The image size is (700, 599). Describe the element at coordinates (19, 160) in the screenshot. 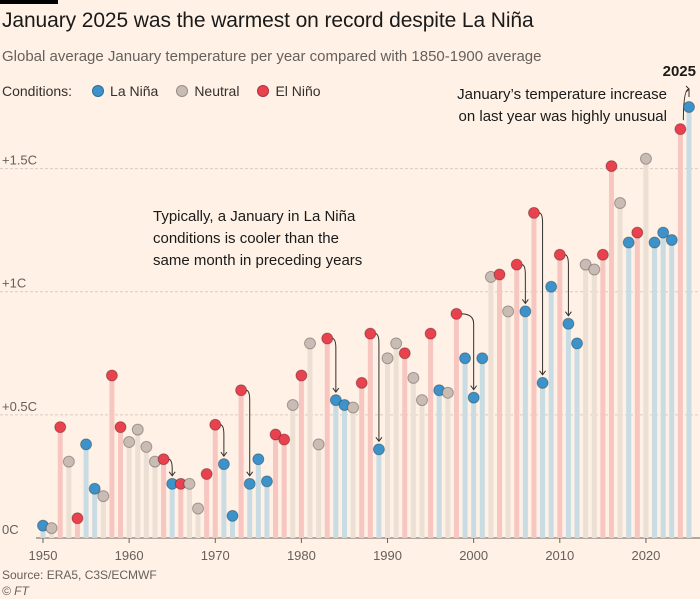

I see `y-tick-label: +1.5C` at that location.